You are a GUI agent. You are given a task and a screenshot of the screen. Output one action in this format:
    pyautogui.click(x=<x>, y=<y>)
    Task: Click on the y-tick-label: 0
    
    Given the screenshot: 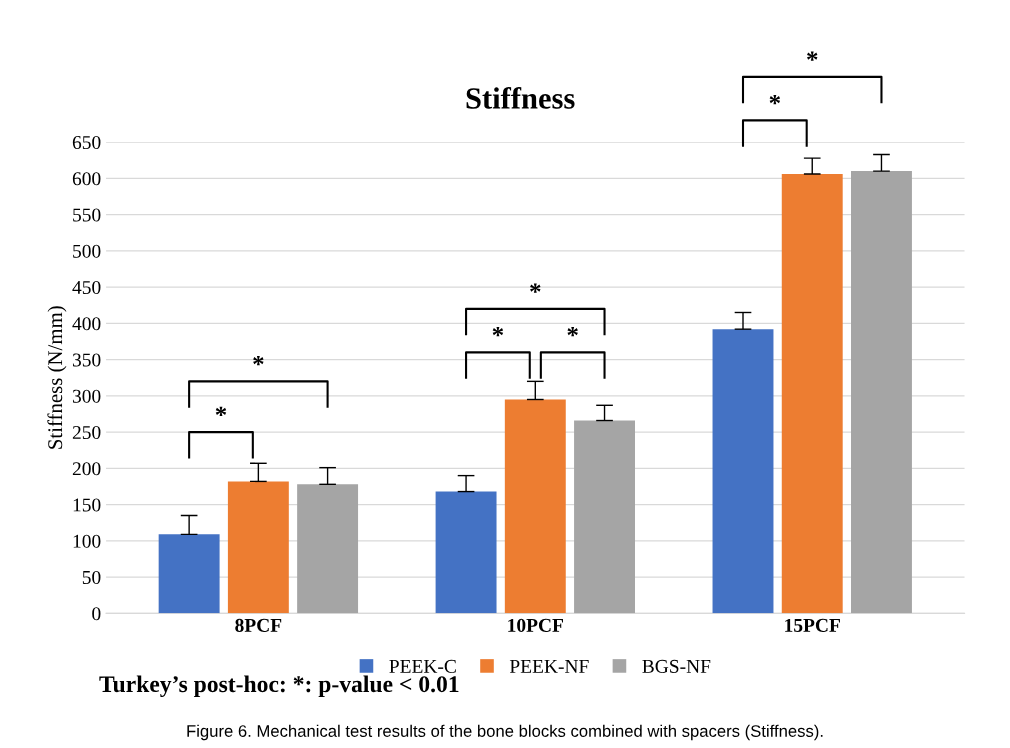 What is the action you would take?
    pyautogui.click(x=96, y=614)
    